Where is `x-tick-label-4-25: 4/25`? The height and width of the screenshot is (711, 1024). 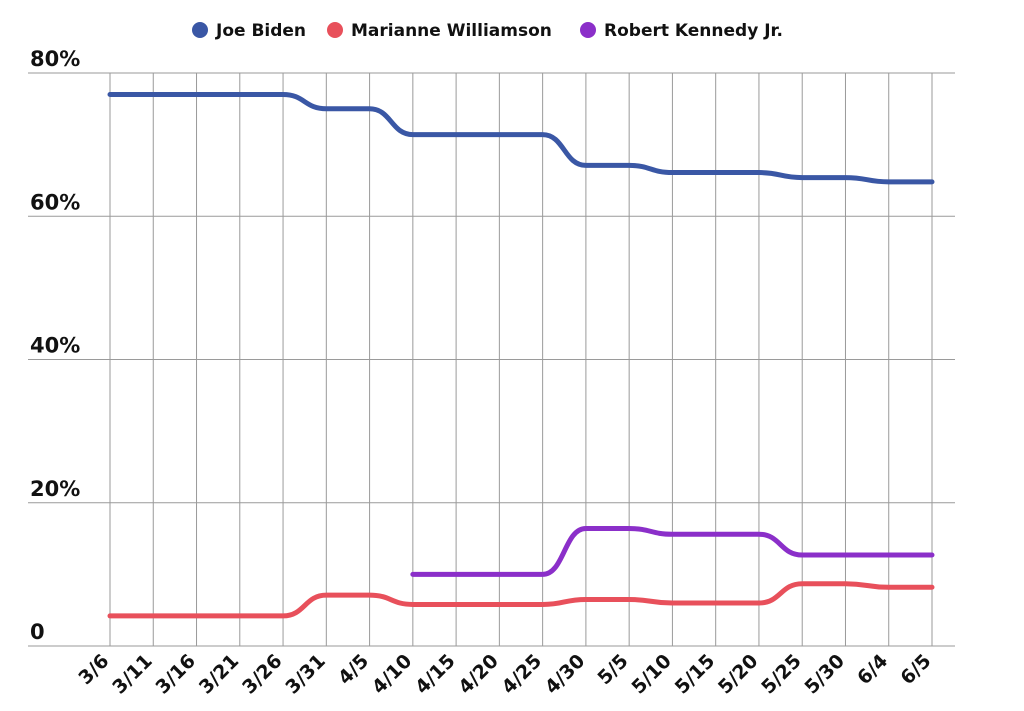 x-tick-label-4-25: 4/25 is located at coordinates (522, 674).